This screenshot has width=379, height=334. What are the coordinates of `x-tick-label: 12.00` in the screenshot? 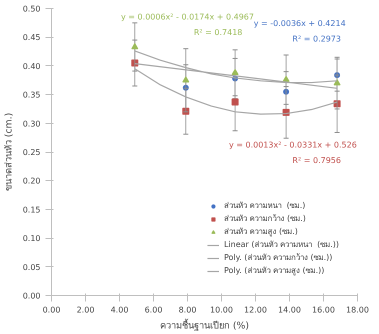 It's located at (255, 310).